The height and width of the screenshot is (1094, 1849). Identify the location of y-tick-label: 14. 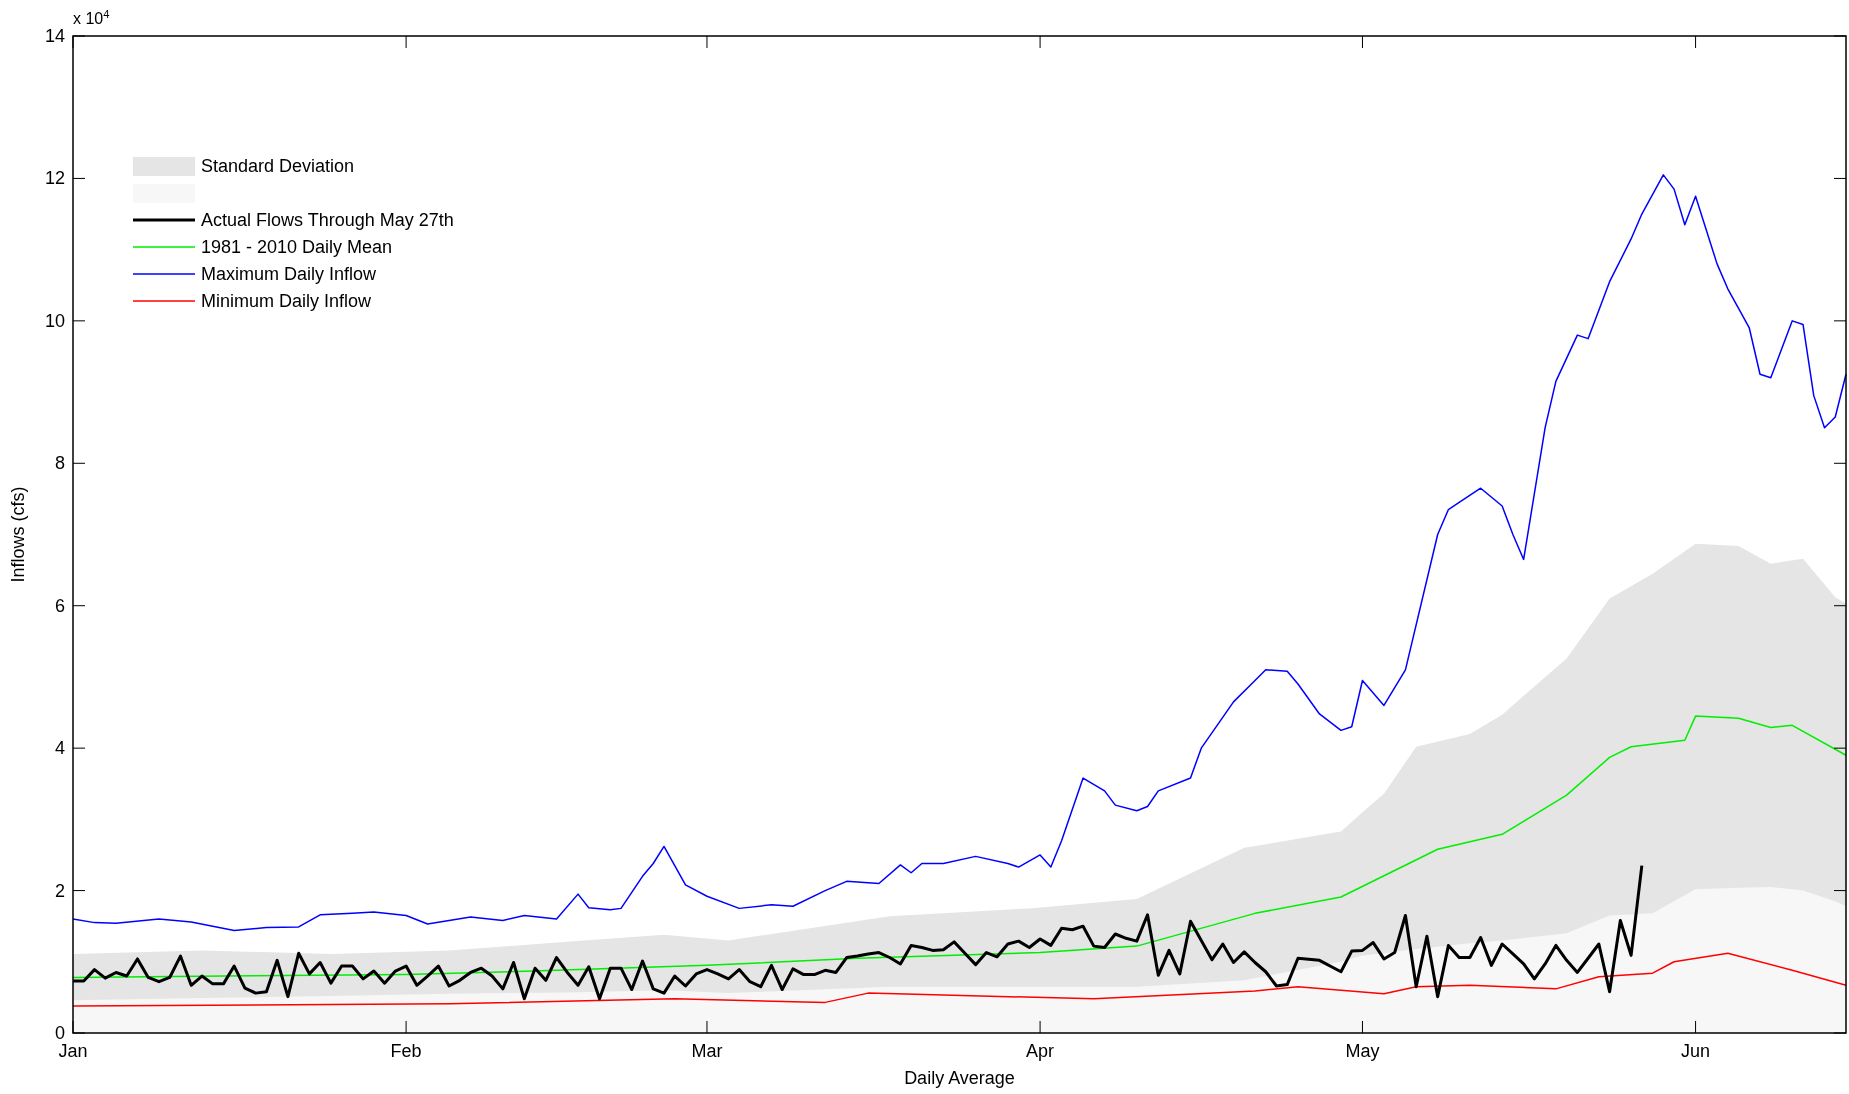
(54, 36).